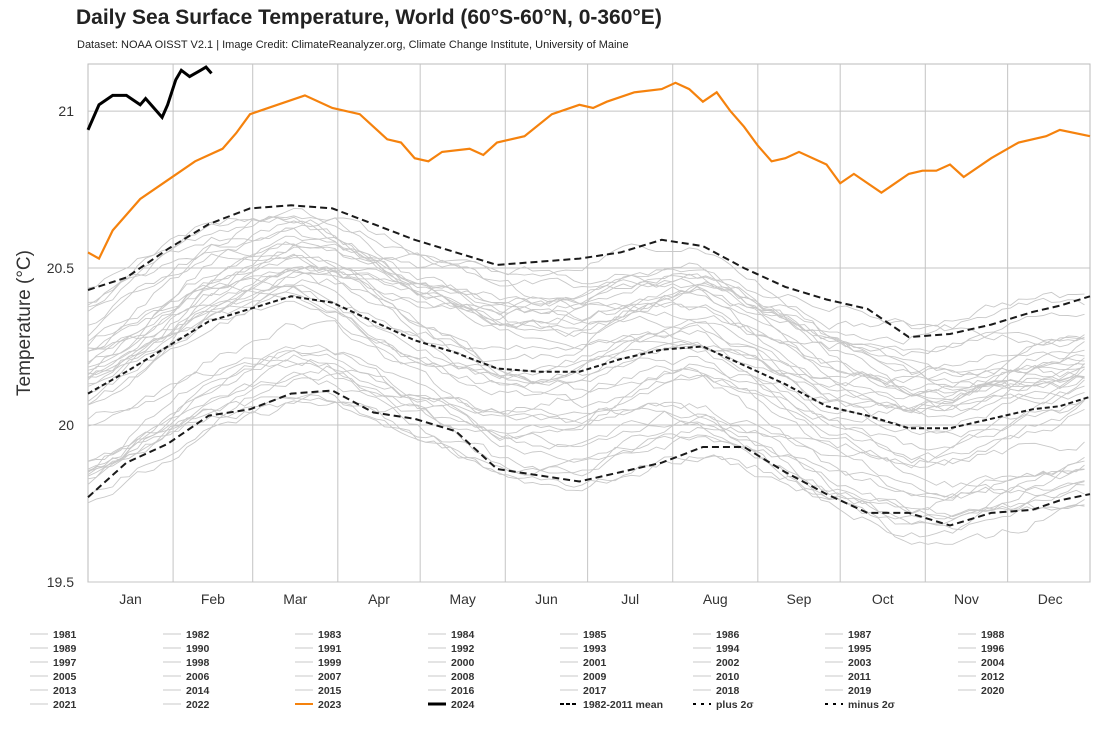 Image resolution: width=1100 pixels, height=730 pixels. What do you see at coordinates (993, 677) in the screenshot?
I see `legend-label: 2012` at bounding box center [993, 677].